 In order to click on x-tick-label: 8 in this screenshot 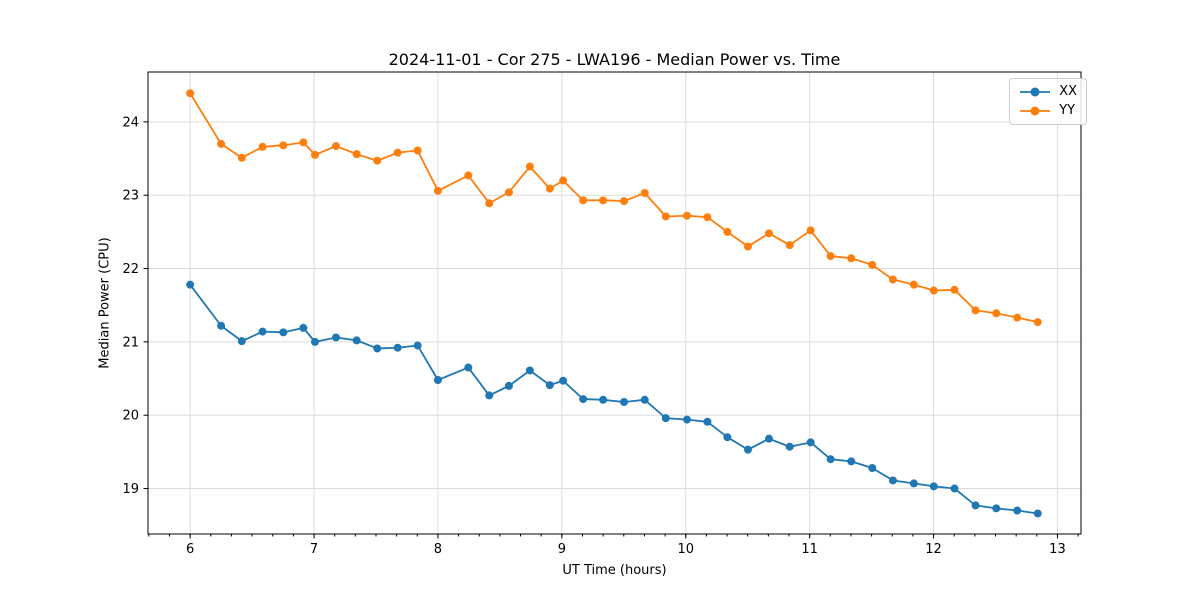, I will do `click(438, 549)`.